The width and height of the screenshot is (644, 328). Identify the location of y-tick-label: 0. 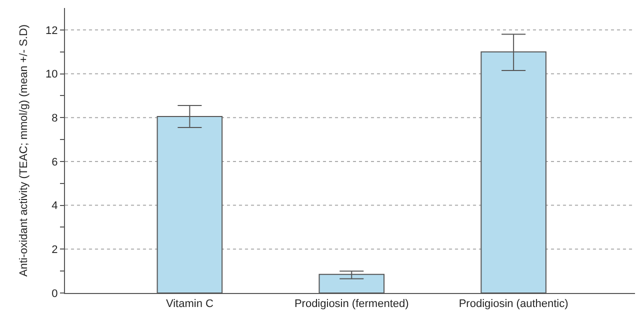
(55, 294).